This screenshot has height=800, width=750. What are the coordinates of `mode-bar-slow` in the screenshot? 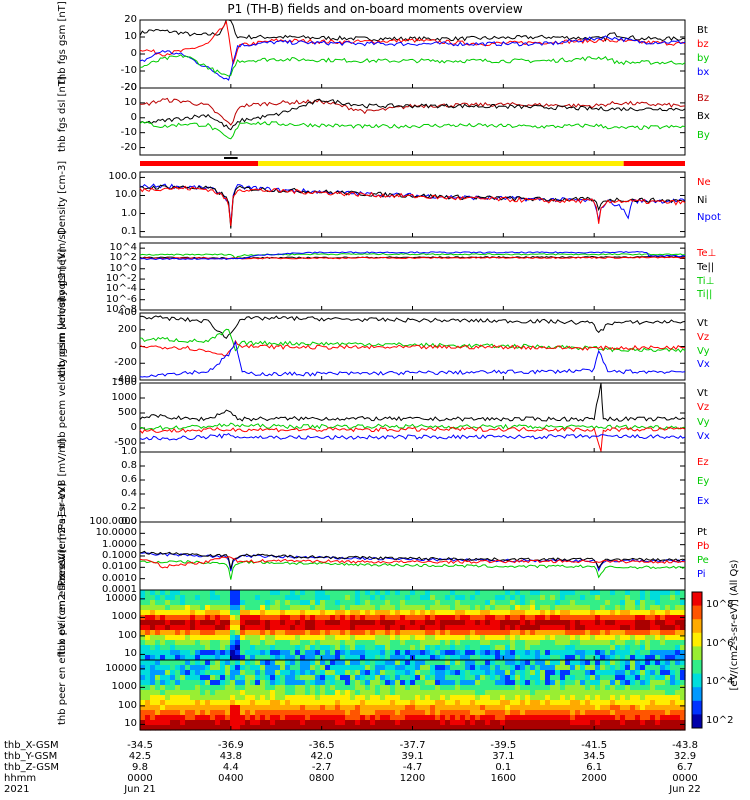 It's located at (199, 163).